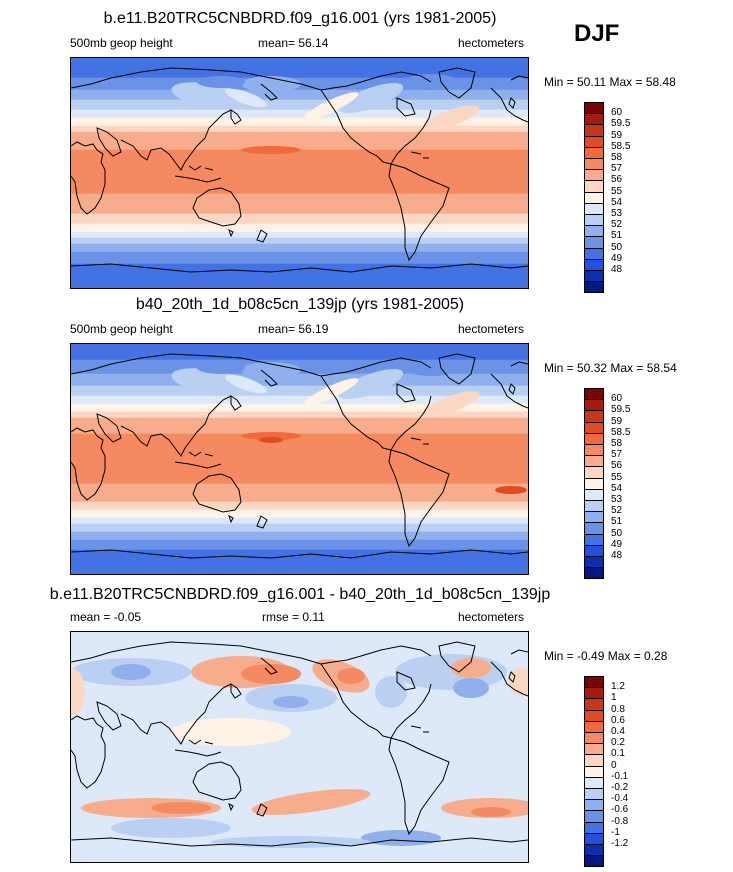 This screenshot has height=872, width=733. I want to click on colorbar-label: 51, so click(617, 522).